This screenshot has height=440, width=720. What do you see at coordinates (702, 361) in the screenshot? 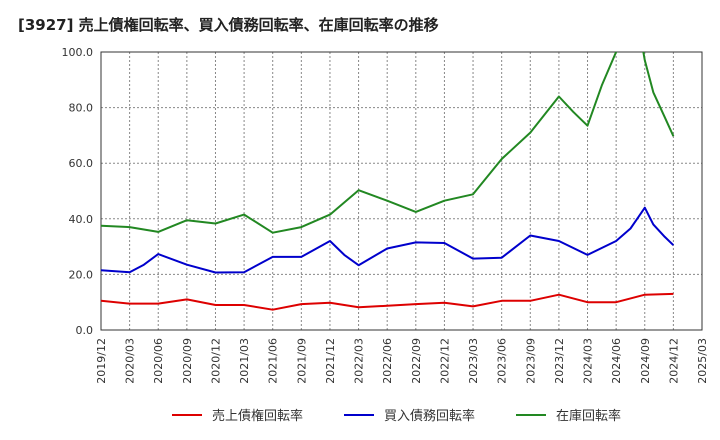
I see `x-tick-label: 2025/03` at bounding box center [702, 361].